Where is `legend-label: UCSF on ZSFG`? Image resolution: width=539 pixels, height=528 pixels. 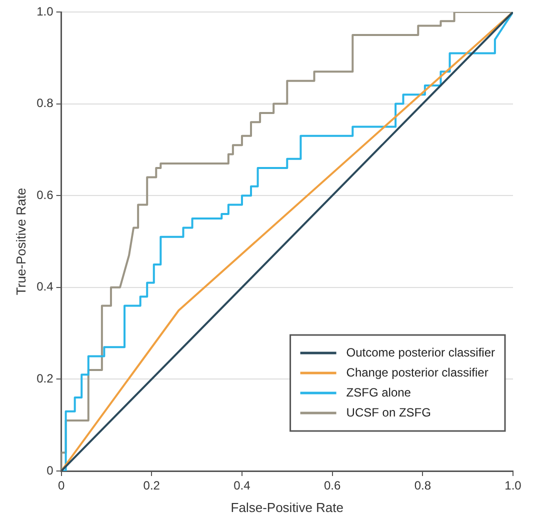 legend-label: UCSF on ZSFG is located at coordinates (388, 412).